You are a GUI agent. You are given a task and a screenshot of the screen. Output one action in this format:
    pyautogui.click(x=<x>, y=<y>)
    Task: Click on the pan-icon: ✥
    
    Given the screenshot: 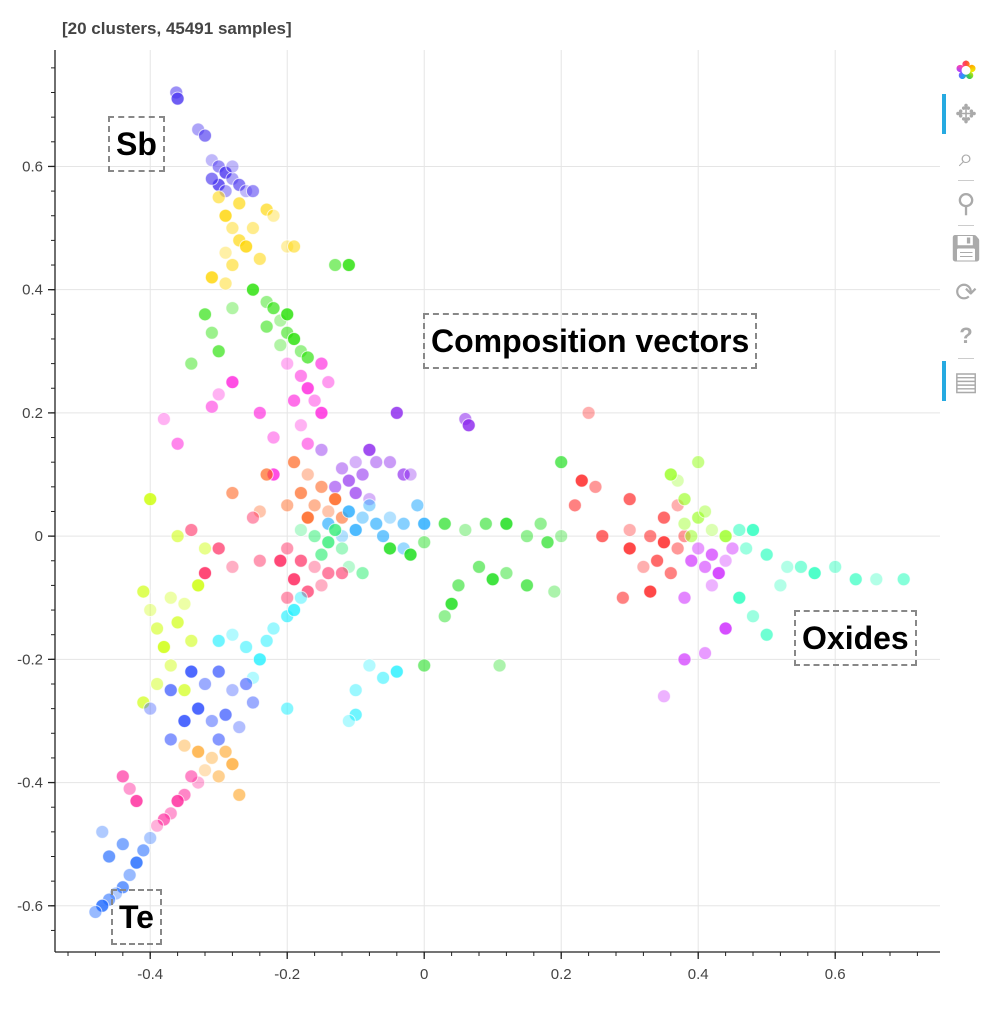 What is the action you would take?
    pyautogui.click(x=966, y=114)
    